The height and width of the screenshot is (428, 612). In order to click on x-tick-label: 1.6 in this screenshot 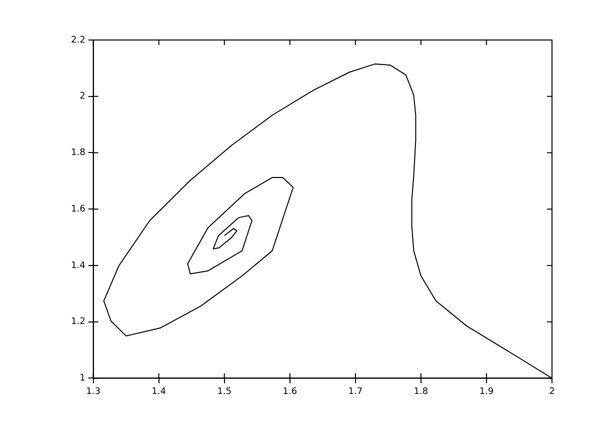, I will do `click(290, 391)`.